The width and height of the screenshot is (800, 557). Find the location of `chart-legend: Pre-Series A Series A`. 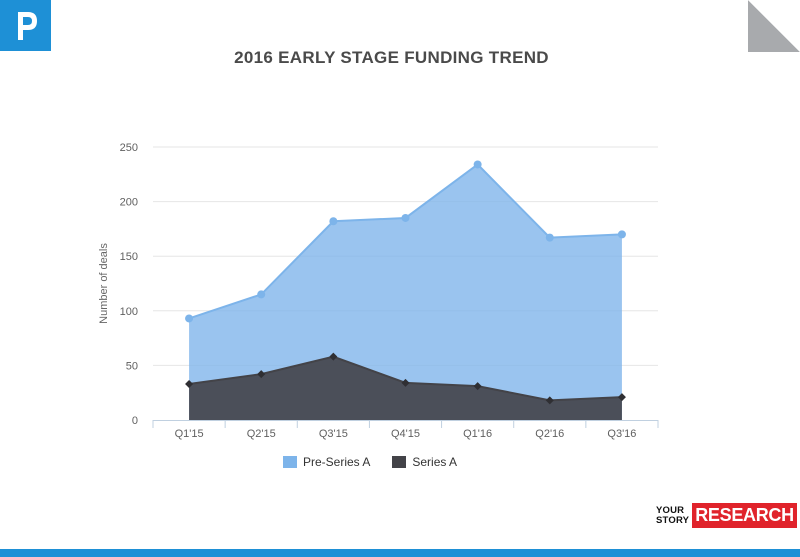

chart-legend: Pre-Series A Series A is located at coordinates (370, 462).